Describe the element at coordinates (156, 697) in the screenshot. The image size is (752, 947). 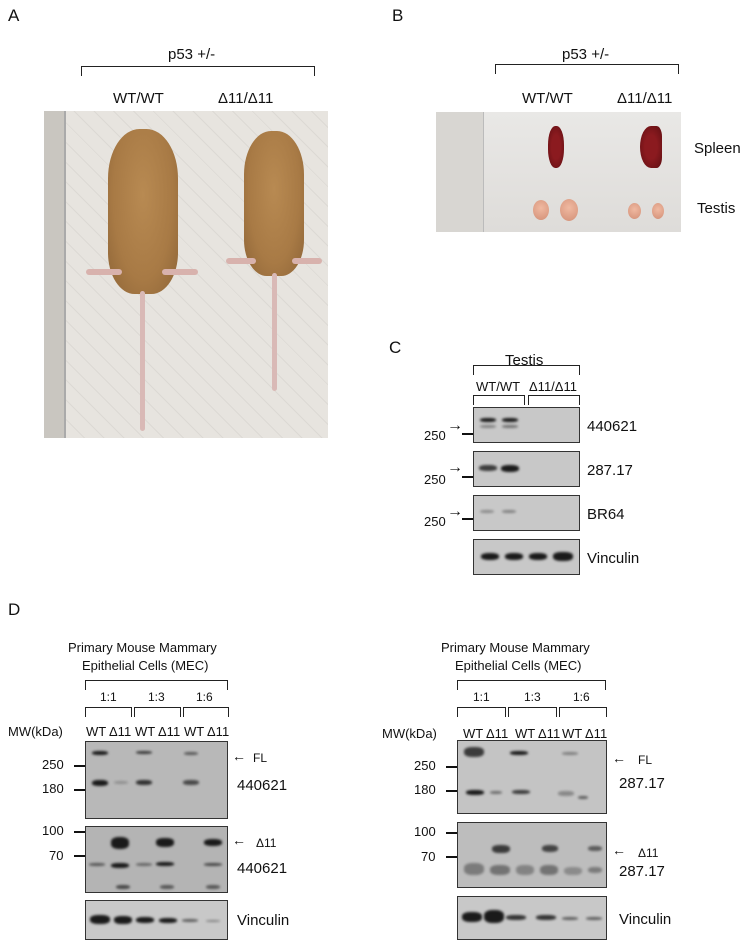
I see `d-left-ratio: 1:3` at that location.